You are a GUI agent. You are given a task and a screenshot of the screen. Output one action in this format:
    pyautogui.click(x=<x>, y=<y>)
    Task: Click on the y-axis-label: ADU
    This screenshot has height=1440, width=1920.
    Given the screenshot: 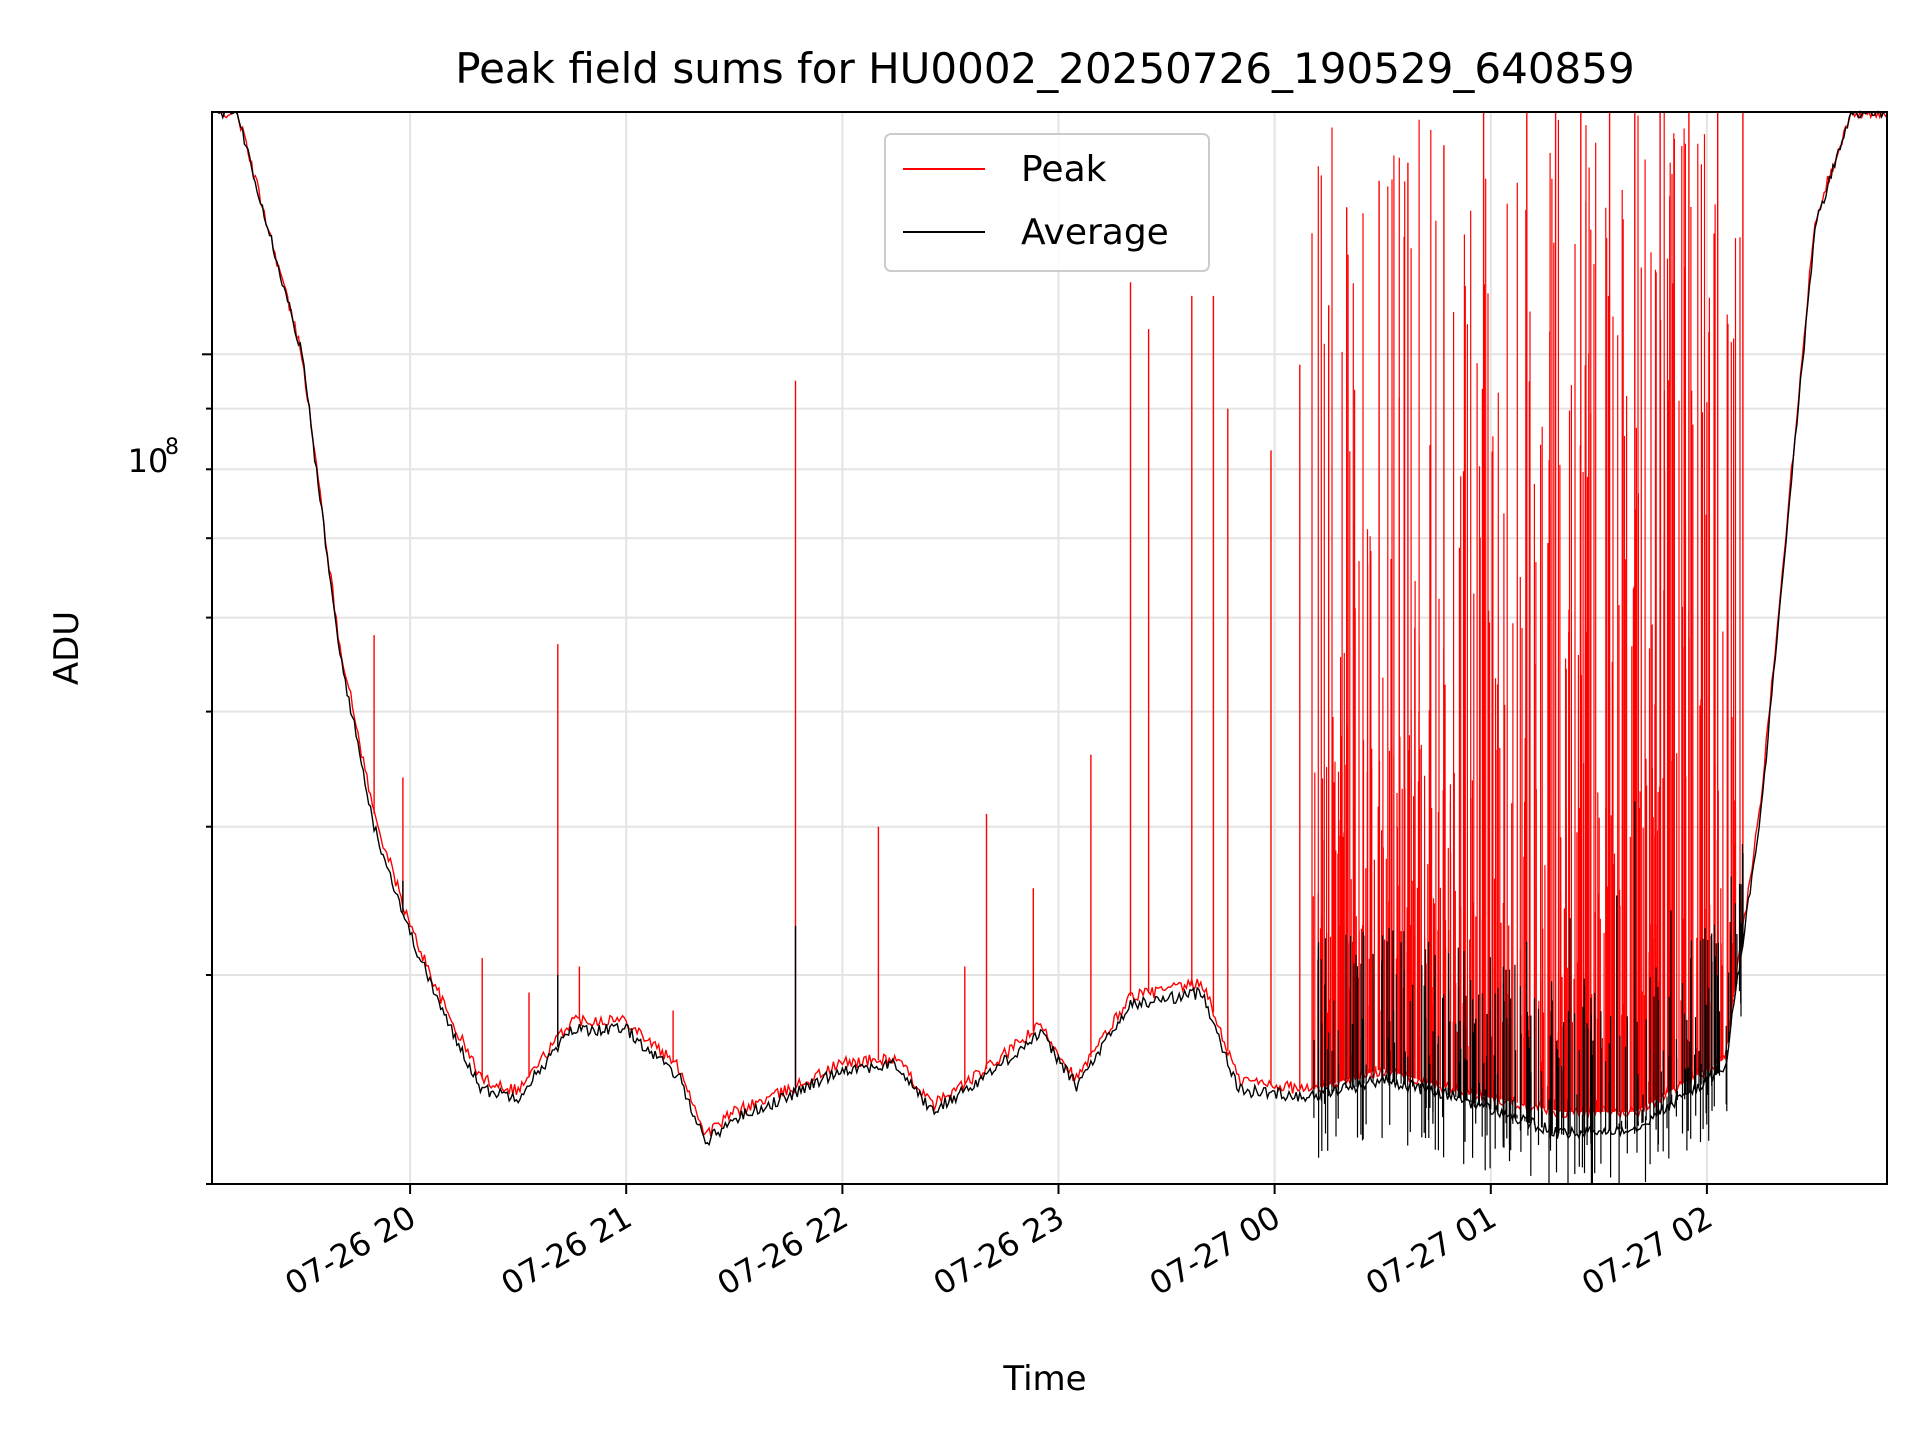 What is the action you would take?
    pyautogui.click(x=67, y=648)
    